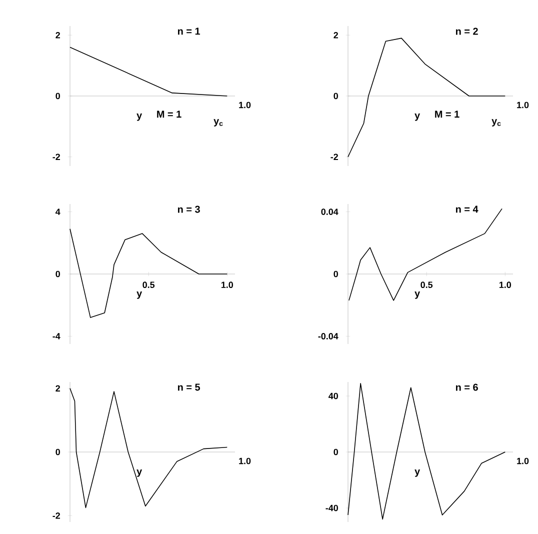 This screenshot has height=534, width=538. I want to click on chart-title: n = 6, so click(467, 387).